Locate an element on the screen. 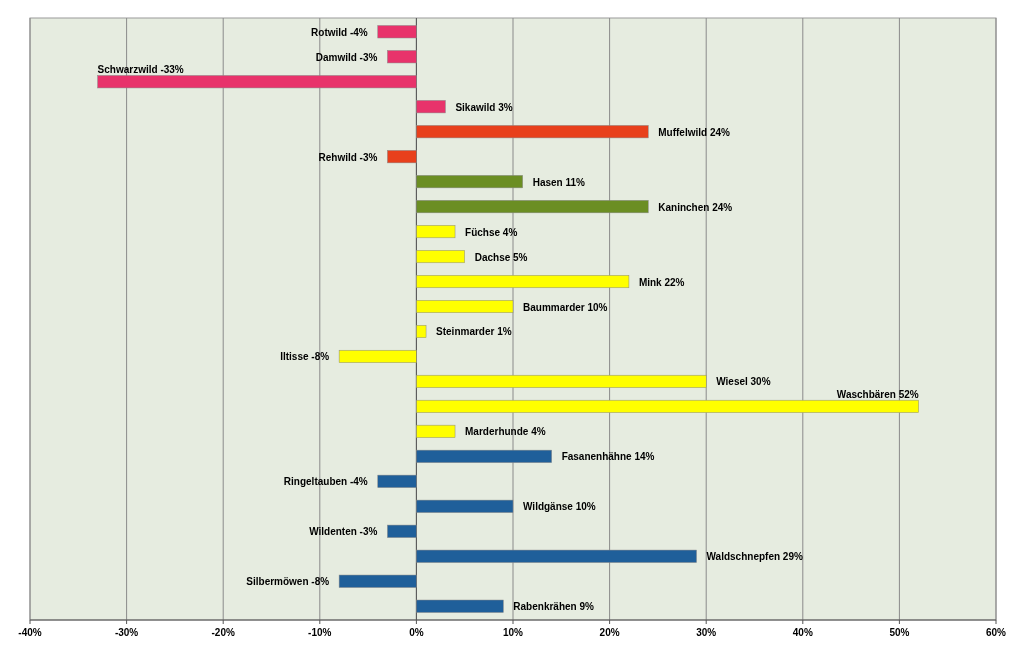  data-label: Dachse 5% is located at coordinates (501, 257).